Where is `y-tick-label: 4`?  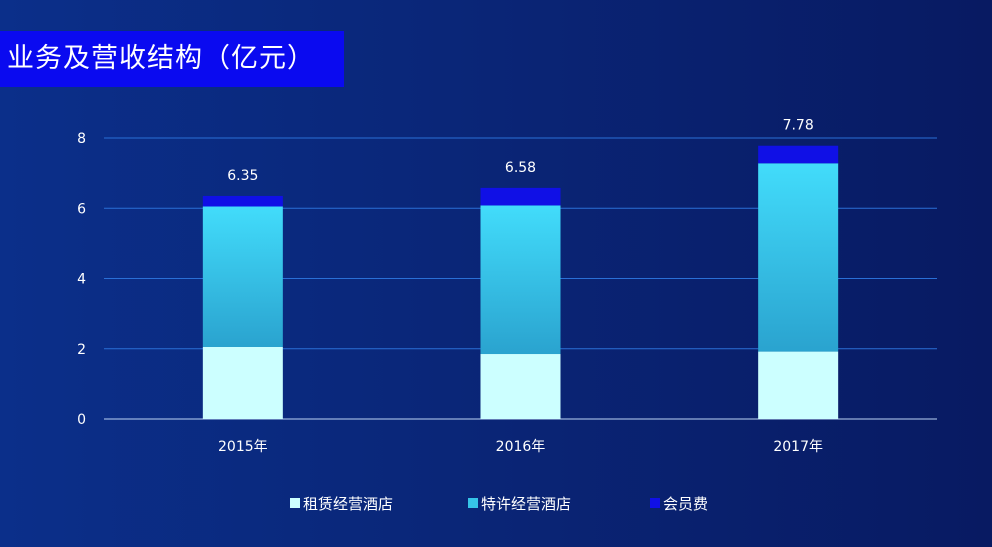 y-tick-label: 4 is located at coordinates (81, 280).